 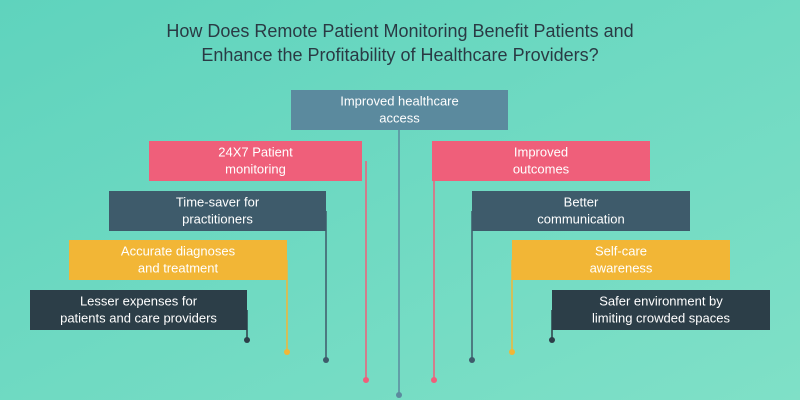 What do you see at coordinates (178, 267) in the screenshot?
I see `node-label: and treatment` at bounding box center [178, 267].